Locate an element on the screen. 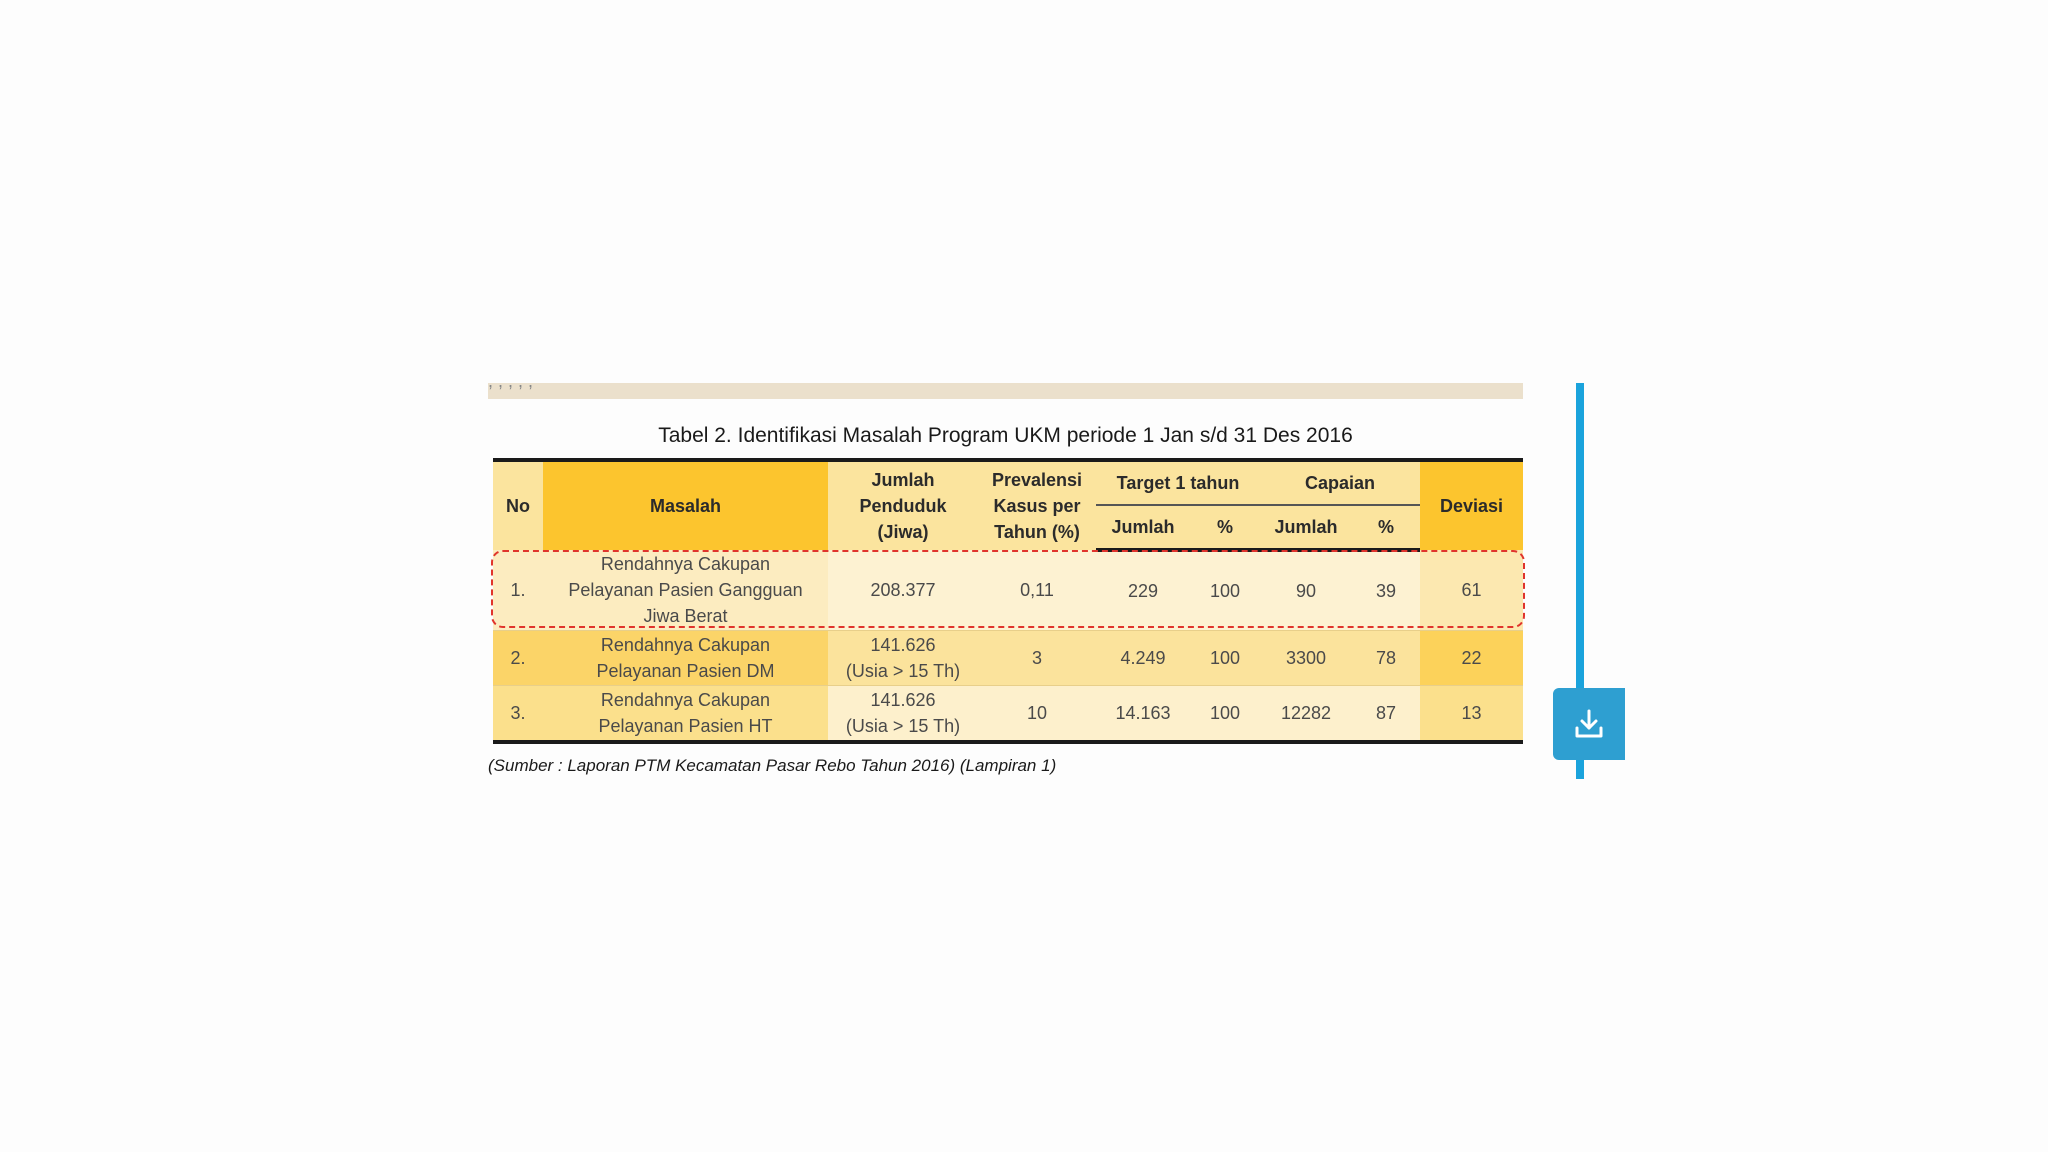  header-row-sub: Jumlah % Jumlah % is located at coordinates (1008, 528).